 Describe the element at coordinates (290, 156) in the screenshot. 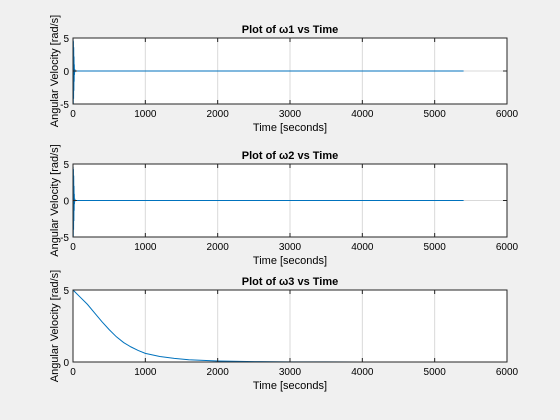

I see `chart-title: Plot of ω2 vs Time` at that location.